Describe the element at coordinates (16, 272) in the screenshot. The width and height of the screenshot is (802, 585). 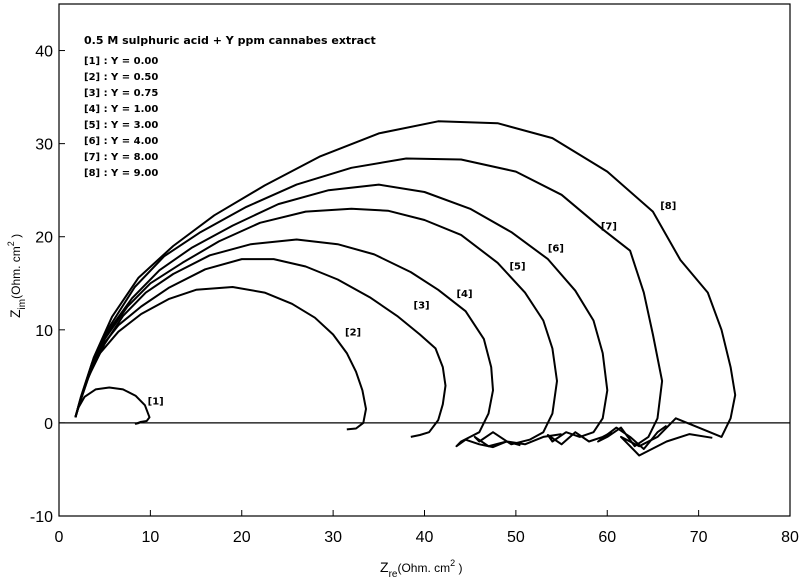
I see `y-axis-title-unit: (Ohm. cm` at that location.